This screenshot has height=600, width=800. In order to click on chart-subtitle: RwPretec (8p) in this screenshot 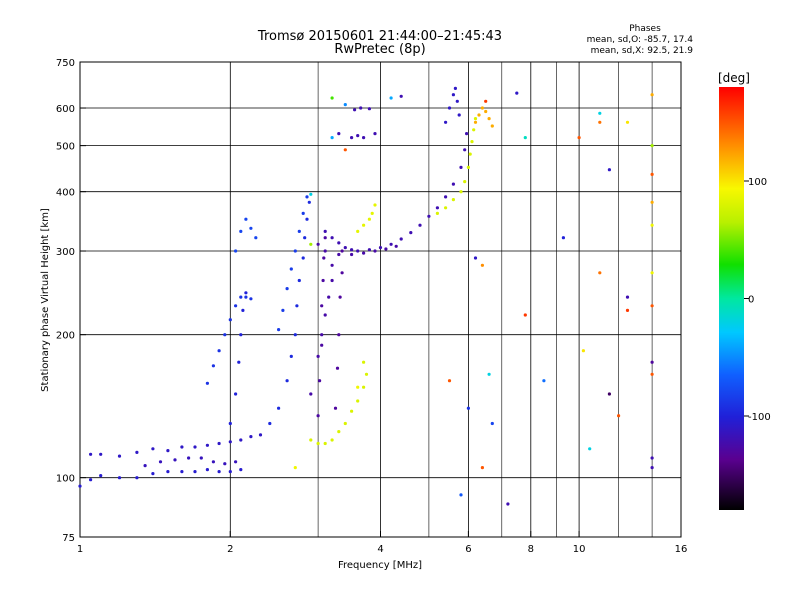, I will do `click(379, 49)`.